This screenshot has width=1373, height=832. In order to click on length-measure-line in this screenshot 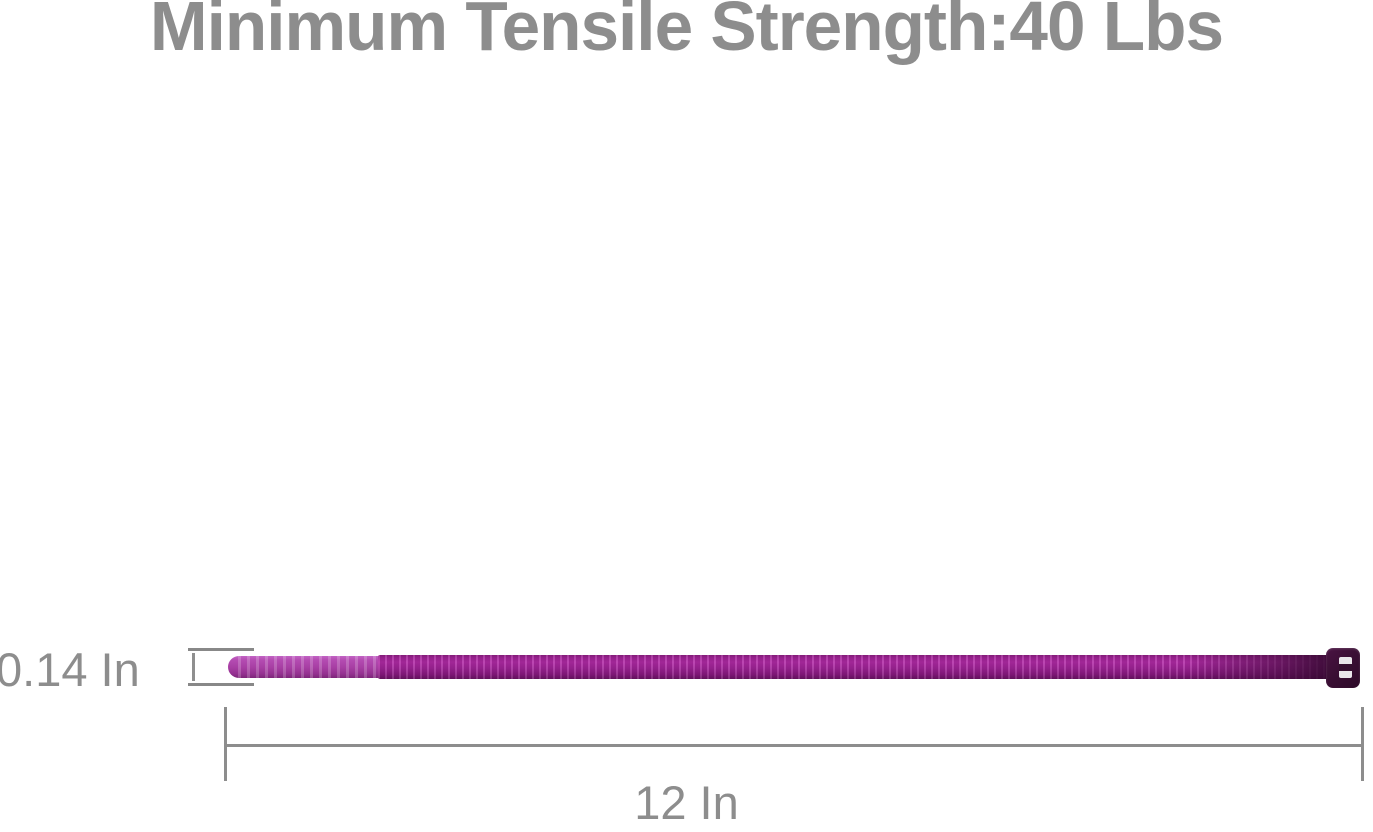, I will do `click(794, 745)`.